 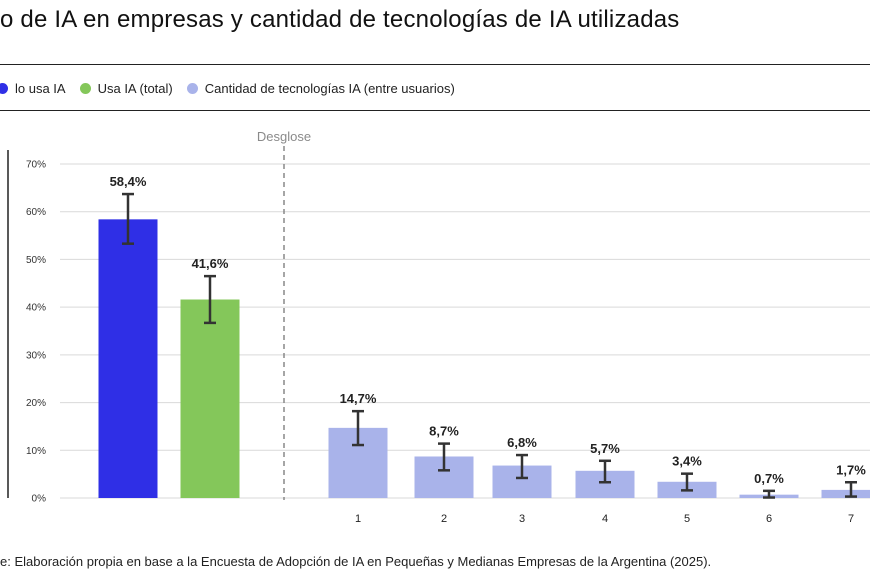 I want to click on x-tick-label: 7, so click(x=851, y=519).